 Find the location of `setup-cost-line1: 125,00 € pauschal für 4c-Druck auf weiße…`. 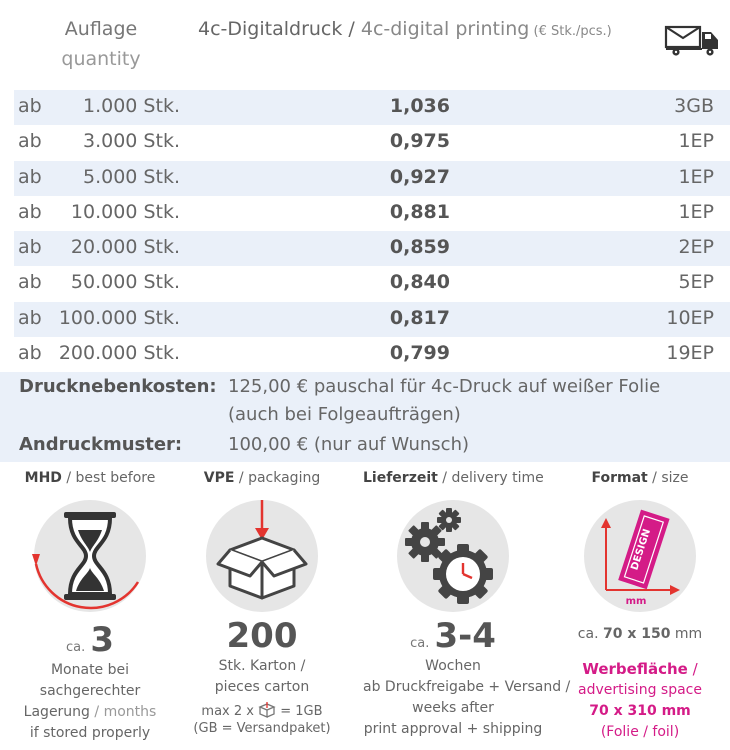

setup-cost-line1: 125,00 € pauschal für 4c-Druck auf weiße… is located at coordinates (444, 386).